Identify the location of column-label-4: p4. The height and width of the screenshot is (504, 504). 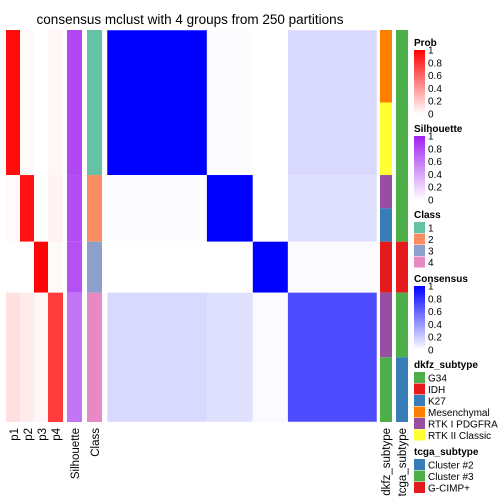
(57, 433).